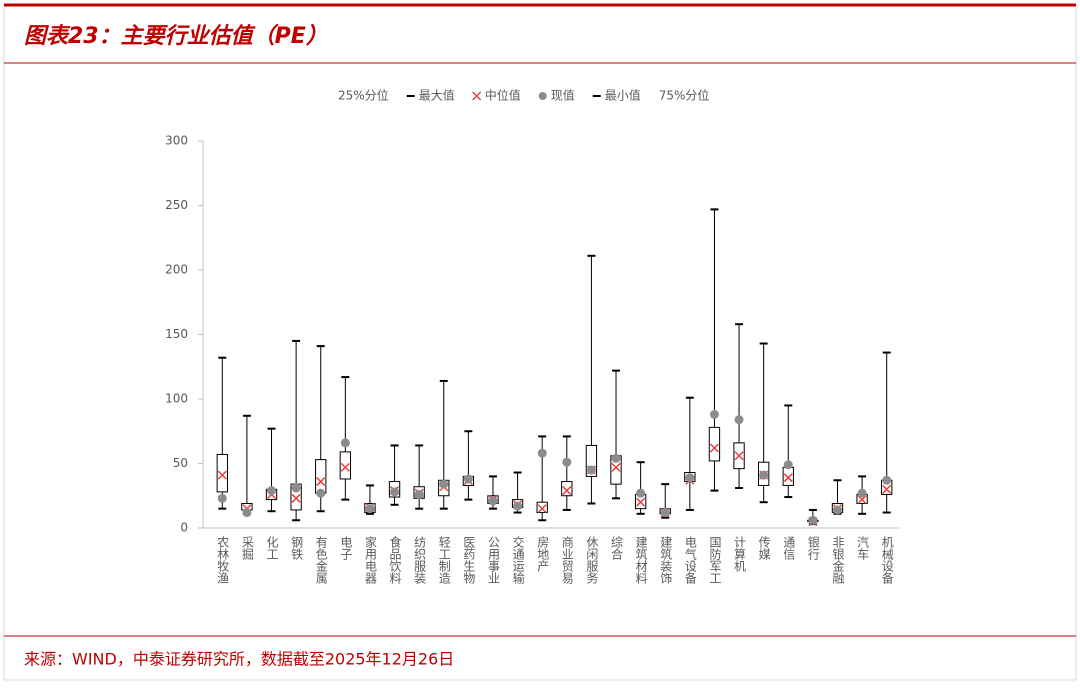 The height and width of the screenshot is (688, 1080). I want to click on x-tick-label: 有色金属, so click(321, 560).